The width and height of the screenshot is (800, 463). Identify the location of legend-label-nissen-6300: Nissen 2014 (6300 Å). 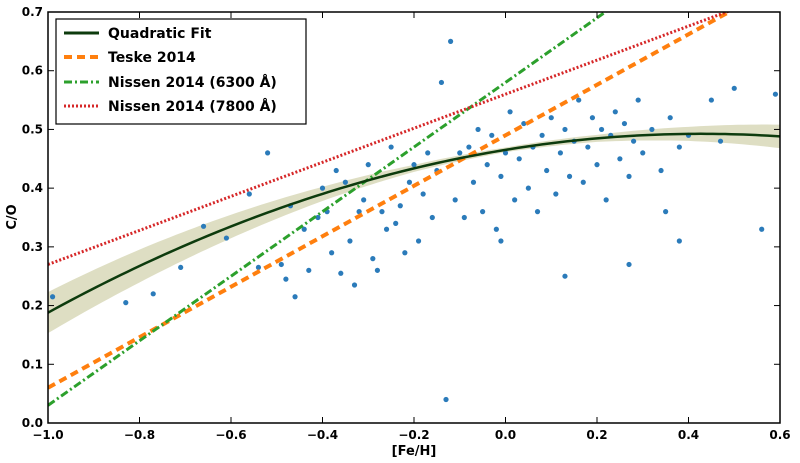
(192, 82).